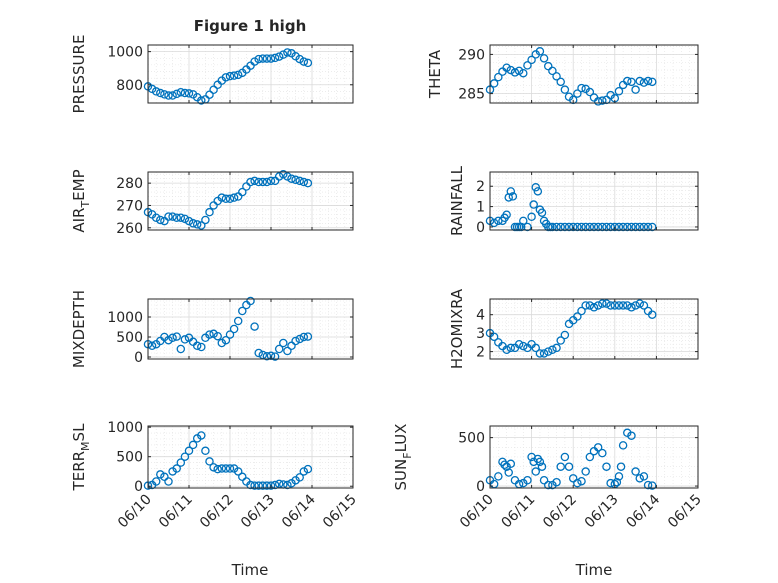  I want to click on y-axis-label: PRESSURE, so click(79, 74).